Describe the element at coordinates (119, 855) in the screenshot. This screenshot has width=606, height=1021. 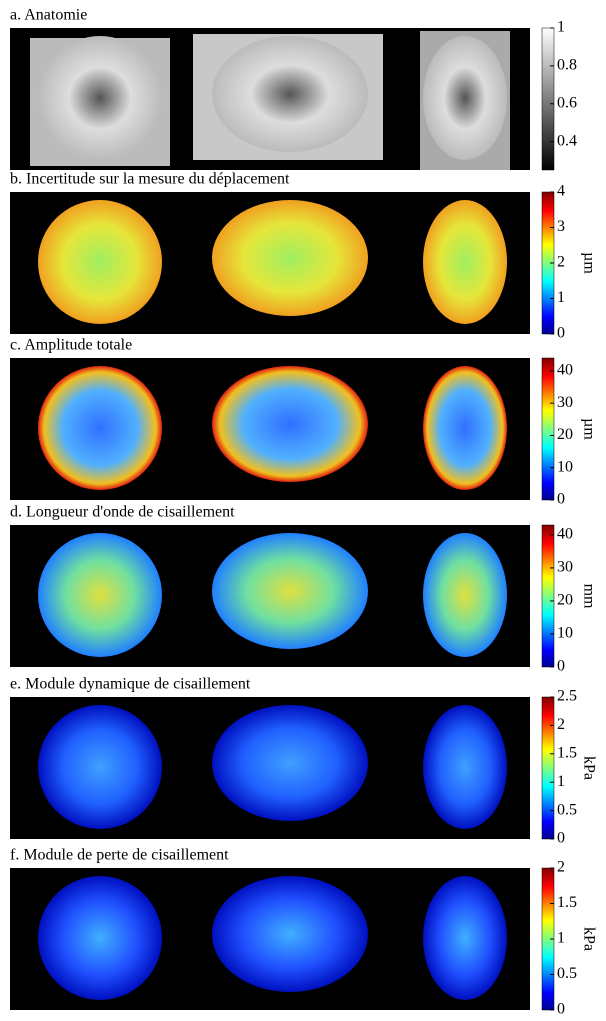
I see `panel-title: f. Module de perte de cisaillement` at that location.